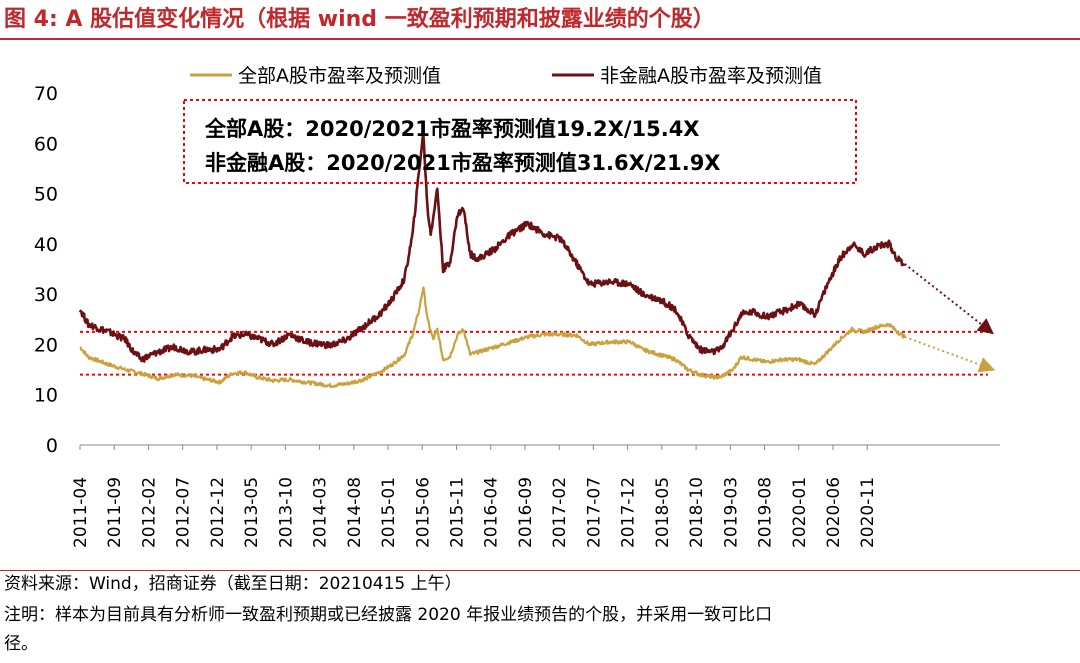  What do you see at coordinates (115, 512) in the screenshot?
I see `x-tick-label: 2011-09` at bounding box center [115, 512].